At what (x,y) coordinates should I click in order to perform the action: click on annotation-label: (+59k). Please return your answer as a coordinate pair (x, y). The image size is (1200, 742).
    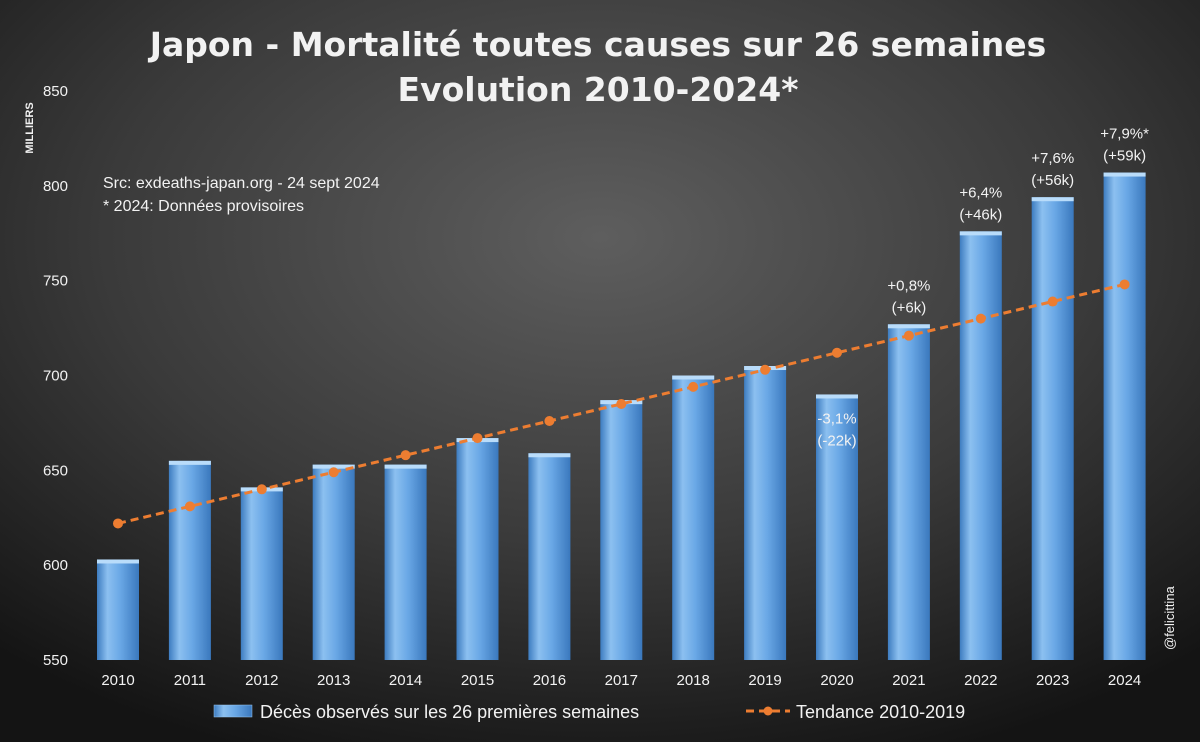
    Looking at the image, I should click on (1124, 156).